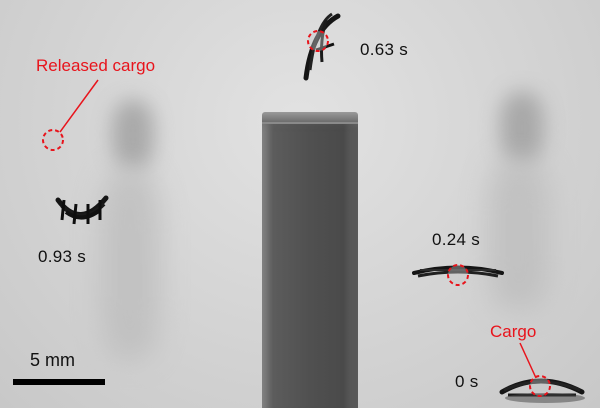 The height and width of the screenshot is (408, 600). What do you see at coordinates (513, 331) in the screenshot?
I see `cargo-label: Cargo` at bounding box center [513, 331].